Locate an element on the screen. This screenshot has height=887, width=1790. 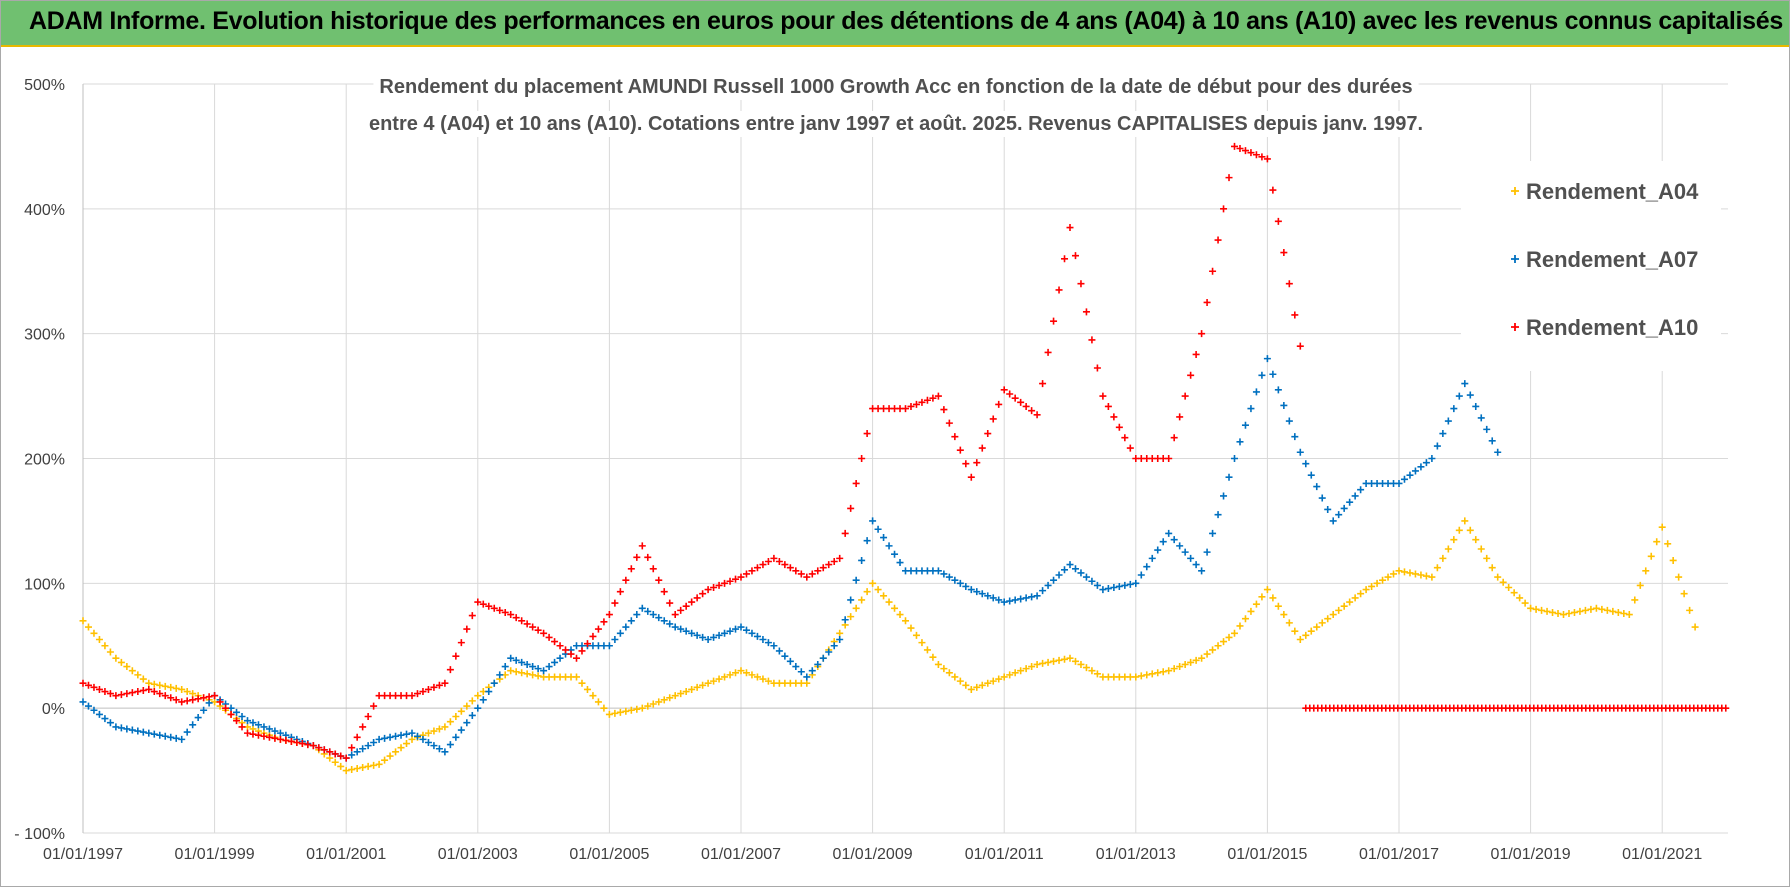
x-tick-label: 01/01/2019 is located at coordinates (1531, 854).